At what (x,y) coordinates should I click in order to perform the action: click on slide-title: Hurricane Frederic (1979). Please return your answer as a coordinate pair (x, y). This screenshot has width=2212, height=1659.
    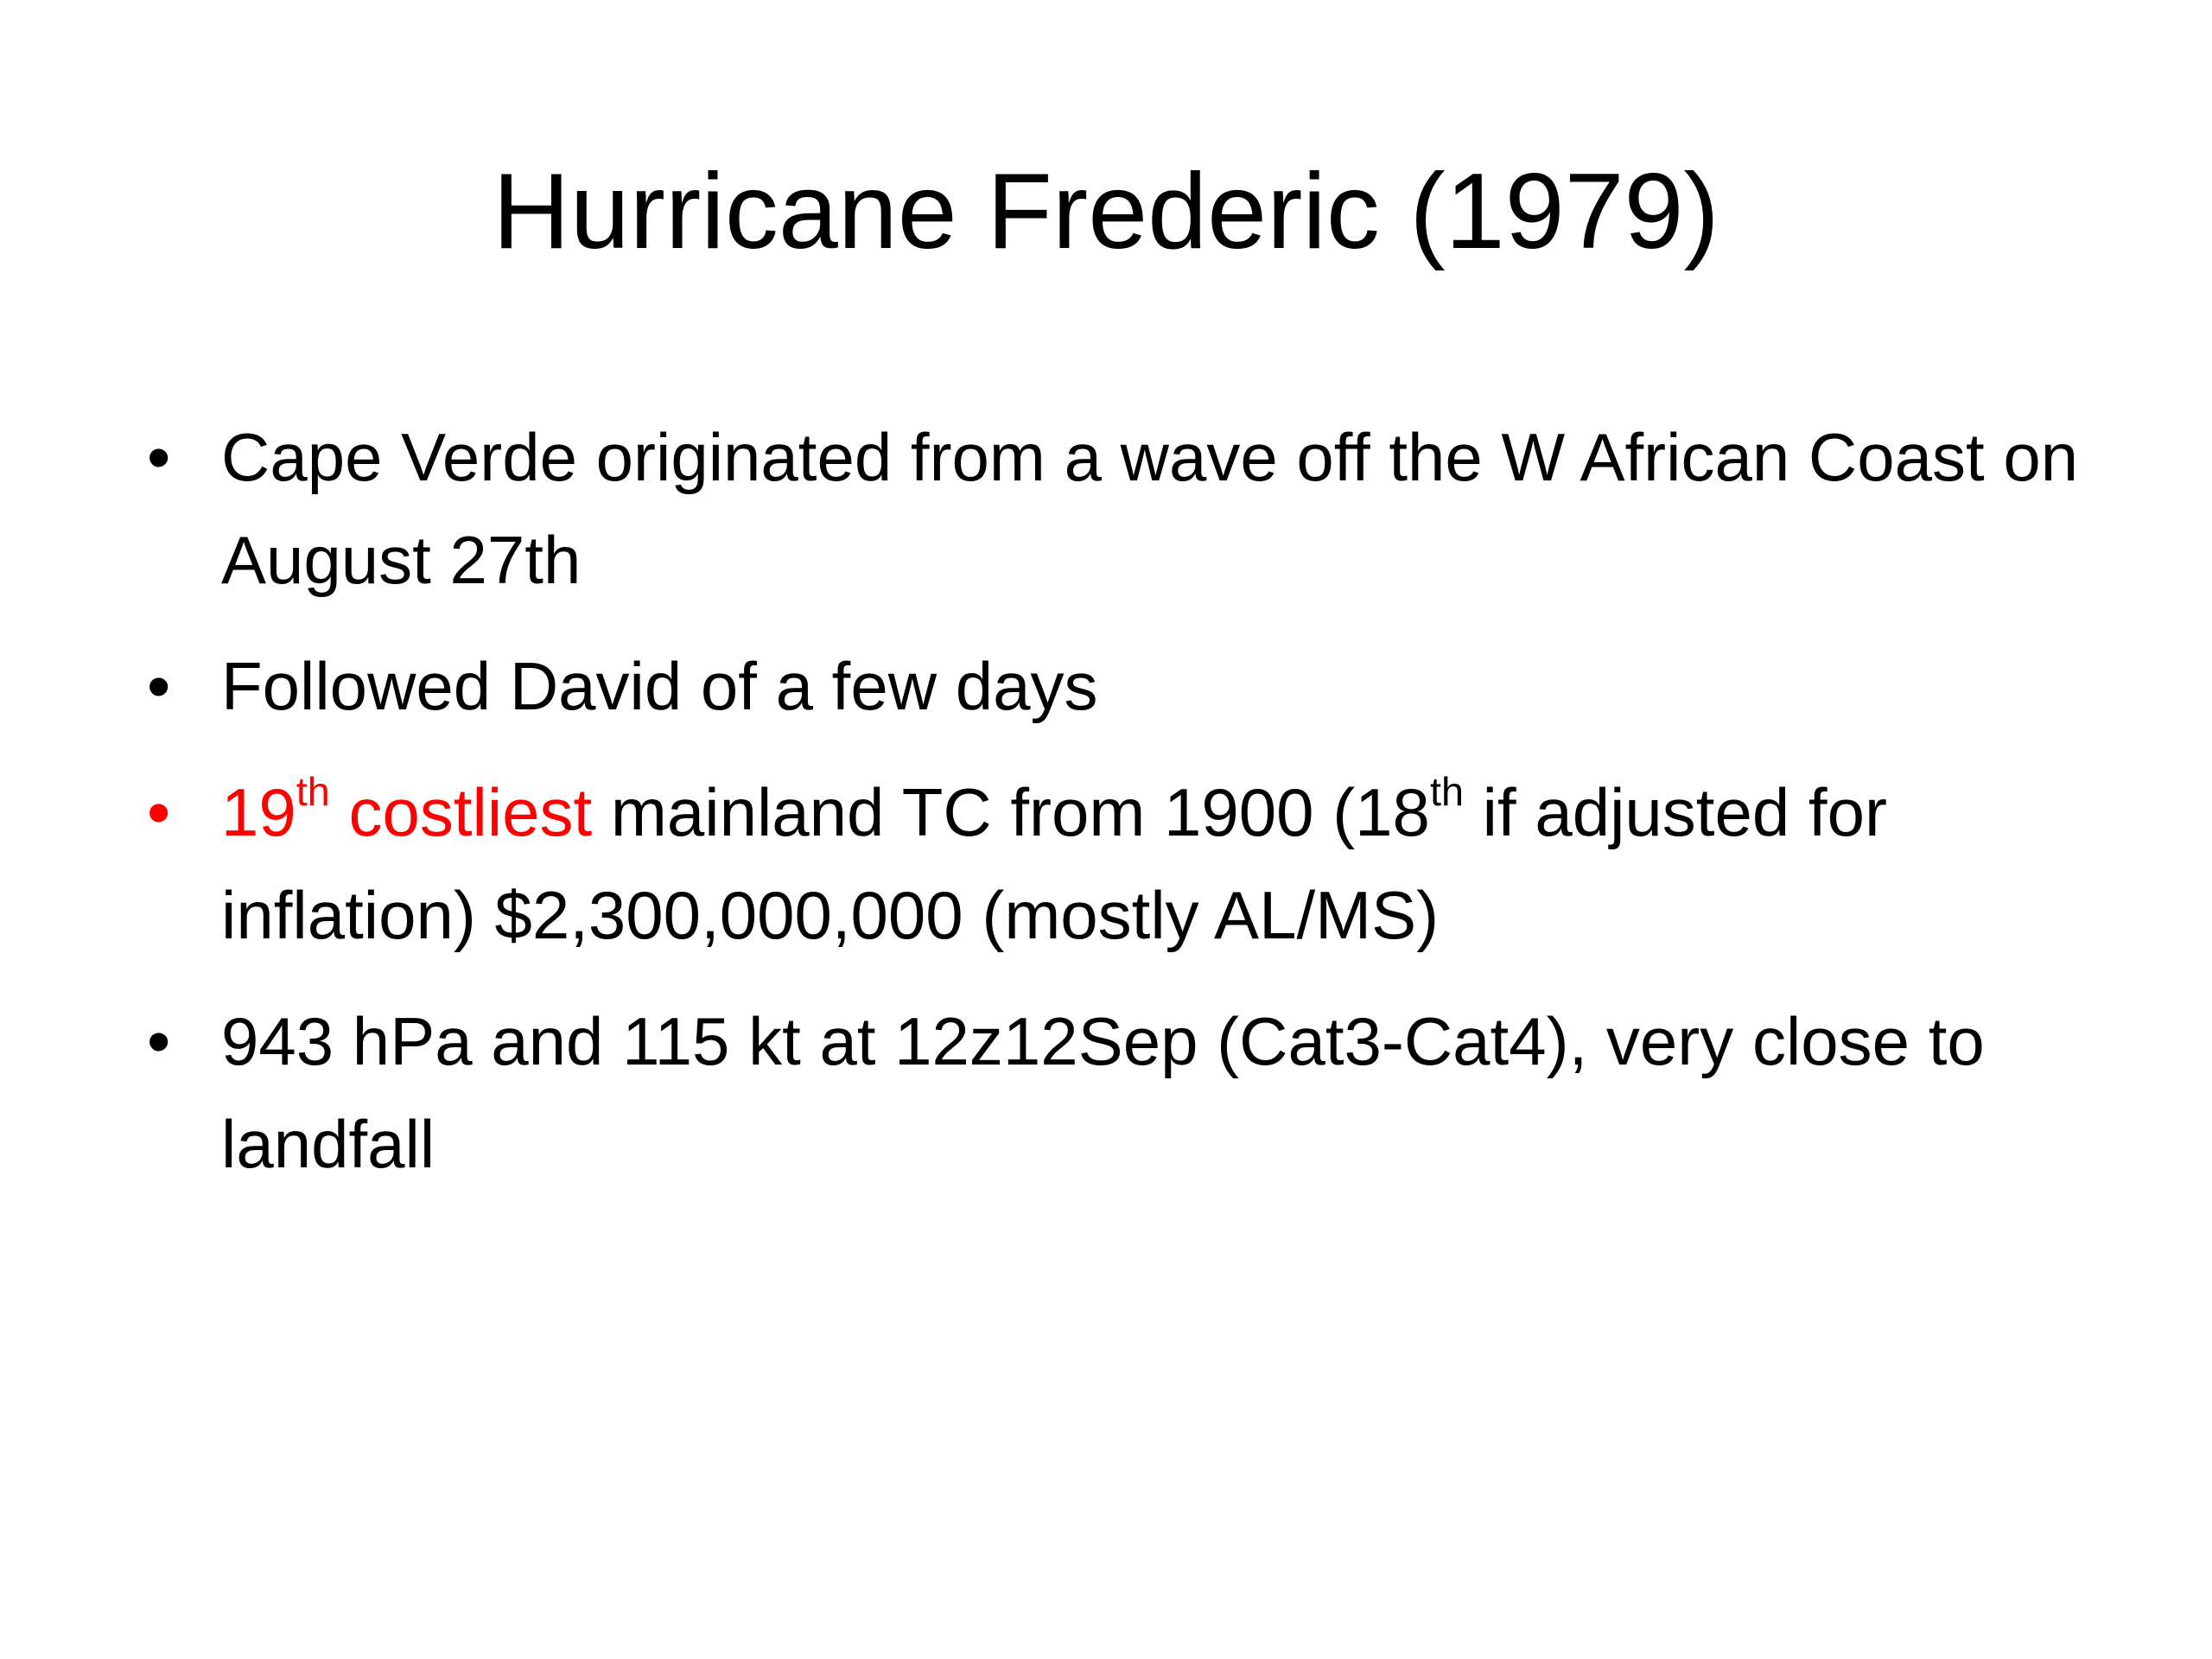
    Looking at the image, I should click on (1106, 211).